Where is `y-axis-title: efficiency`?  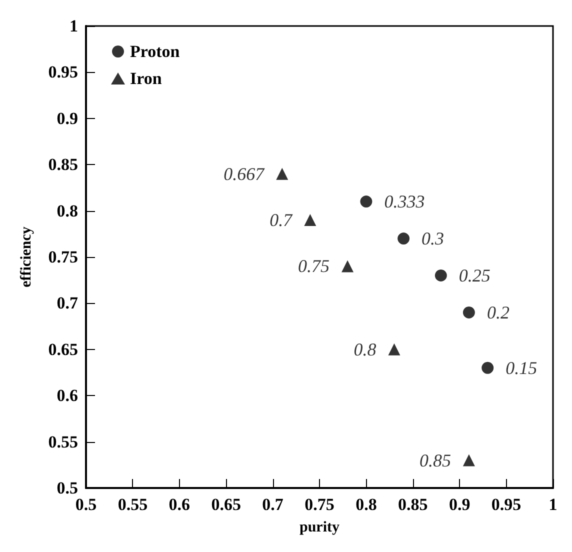 y-axis-title: efficiency is located at coordinates (26, 257).